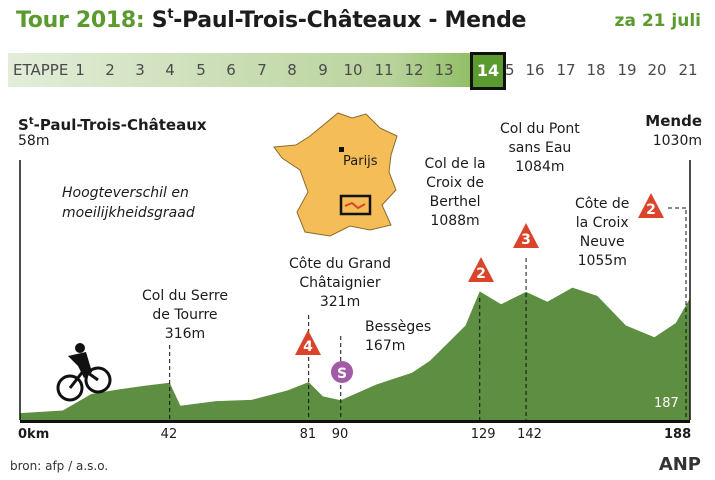 The image size is (715, 480). I want to click on climb-name-line: de Tourre, so click(185, 315).